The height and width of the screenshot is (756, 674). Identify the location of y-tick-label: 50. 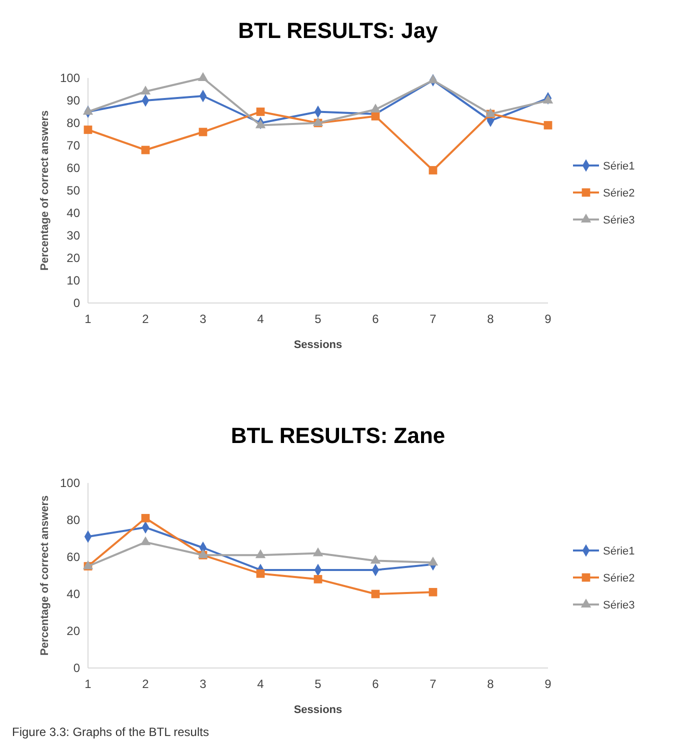
(73, 191).